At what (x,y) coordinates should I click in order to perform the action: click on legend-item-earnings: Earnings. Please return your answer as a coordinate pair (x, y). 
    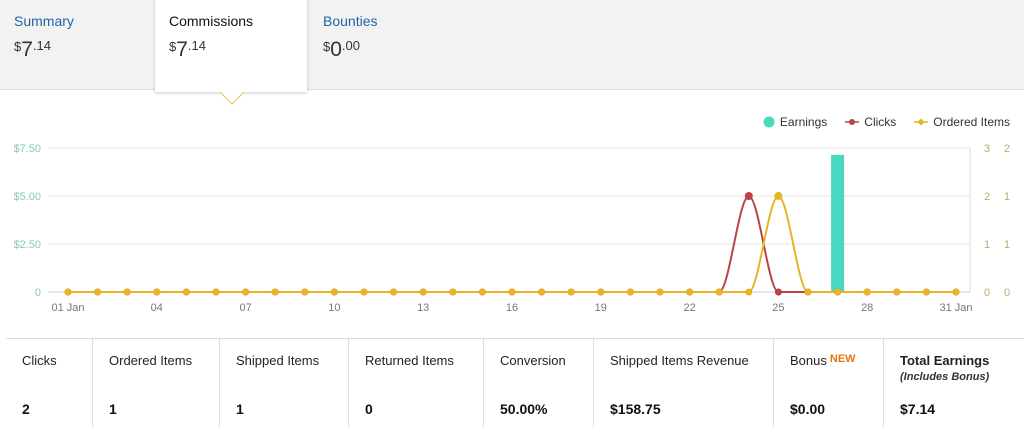
    Looking at the image, I should click on (795, 122).